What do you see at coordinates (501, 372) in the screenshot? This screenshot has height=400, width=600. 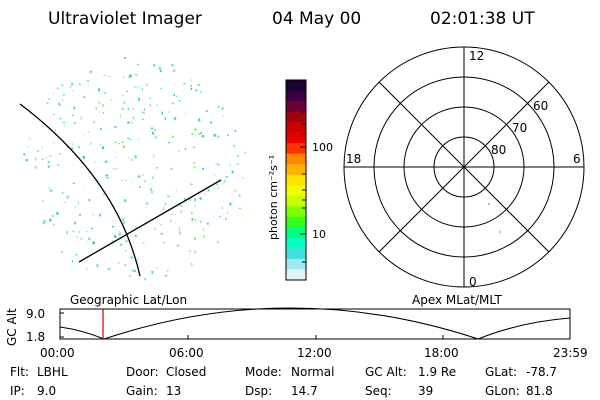 I see `status-glat-label: GLat:` at bounding box center [501, 372].